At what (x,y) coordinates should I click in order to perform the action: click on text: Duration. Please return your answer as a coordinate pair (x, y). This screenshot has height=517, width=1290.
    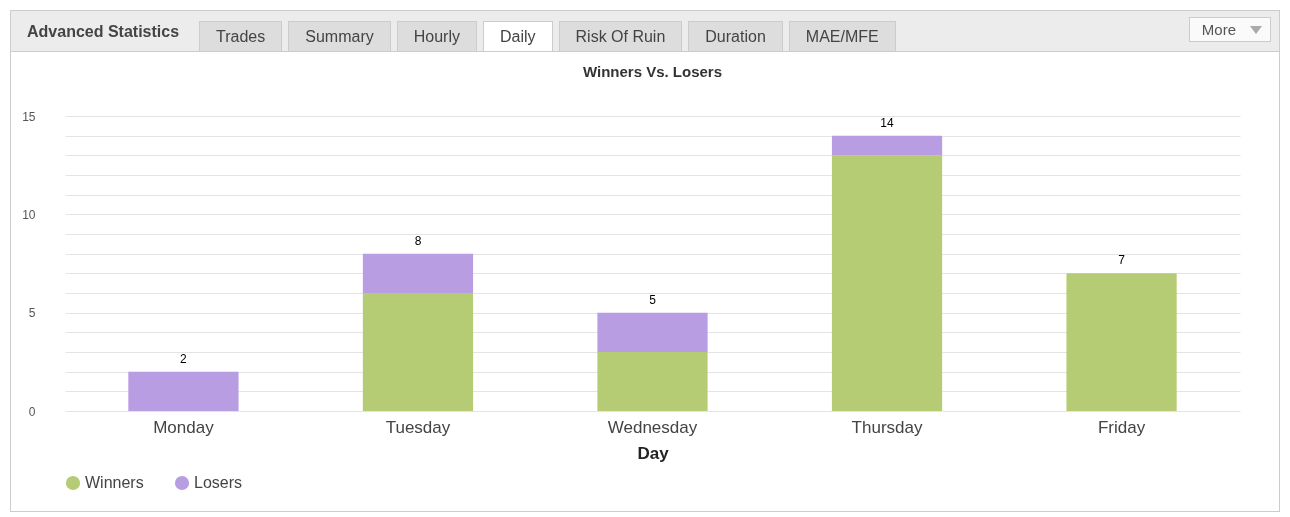
    Looking at the image, I should click on (735, 36).